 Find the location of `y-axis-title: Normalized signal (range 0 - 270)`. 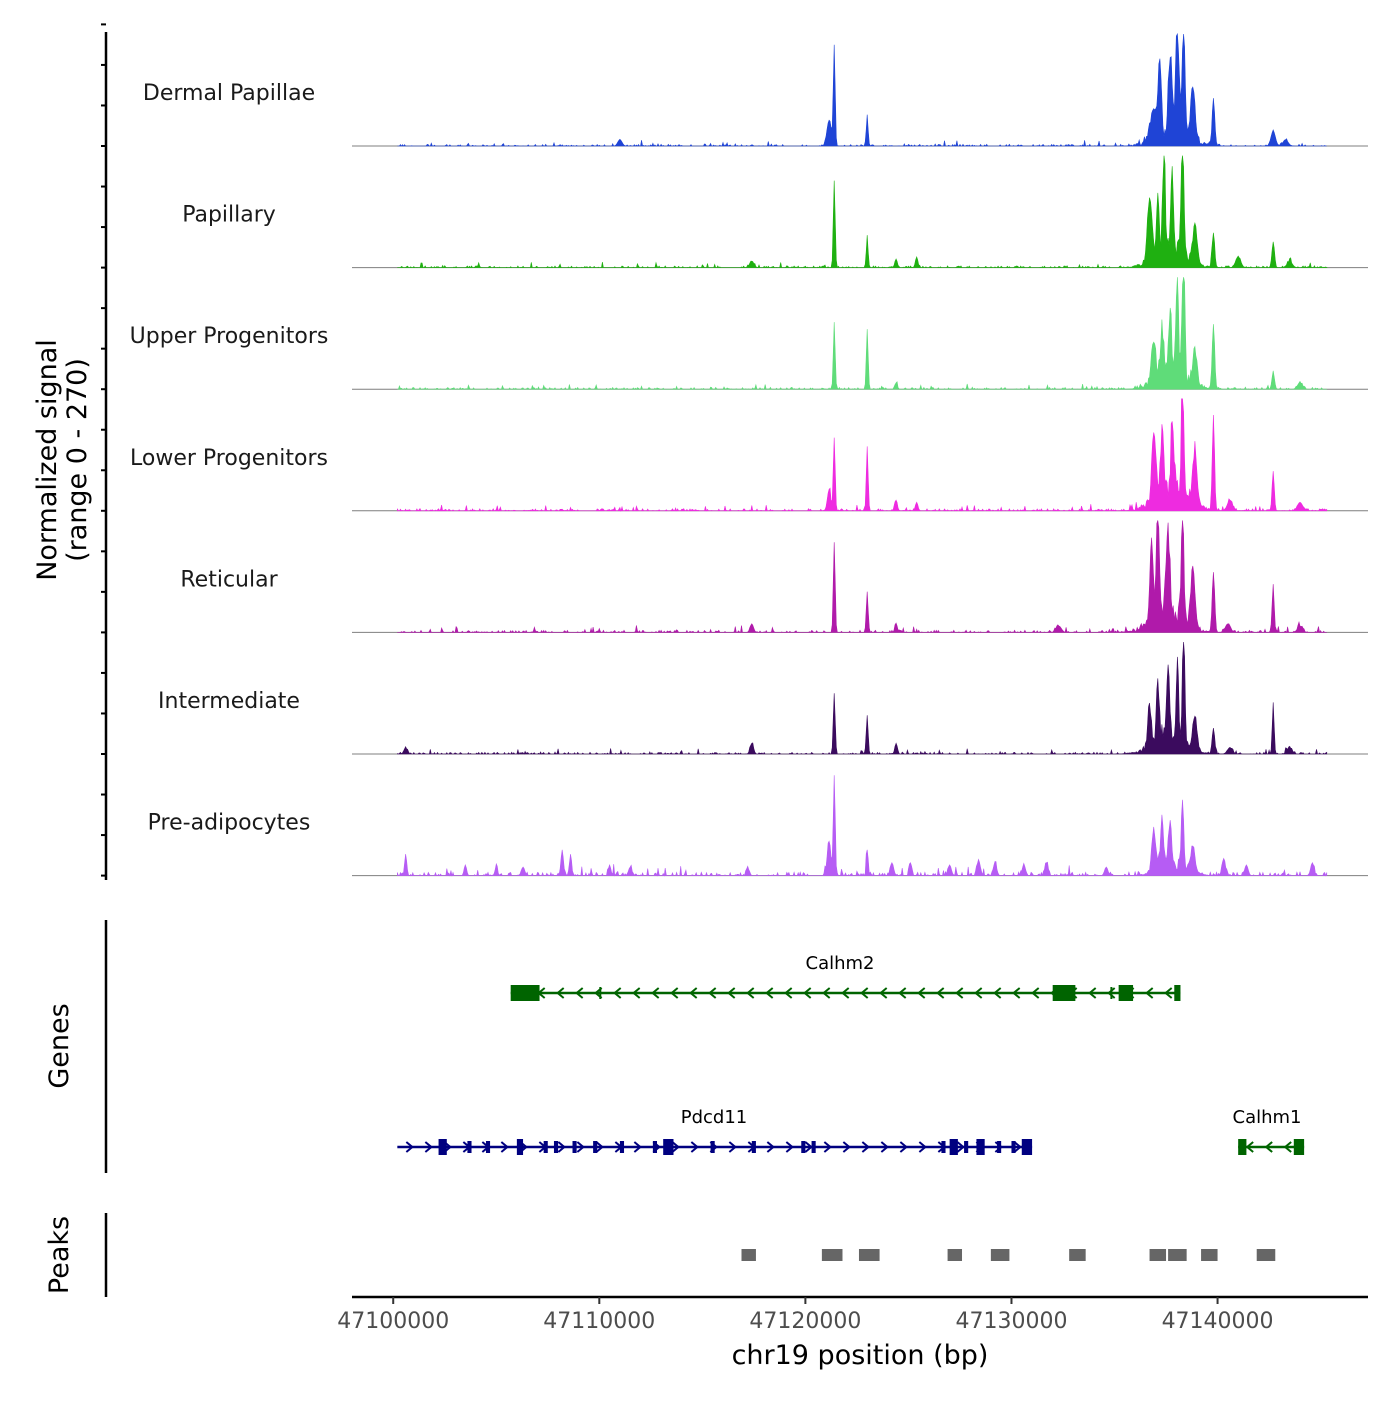

y-axis-title: Normalized signal (range 0 - 270) is located at coordinates (62, 460).